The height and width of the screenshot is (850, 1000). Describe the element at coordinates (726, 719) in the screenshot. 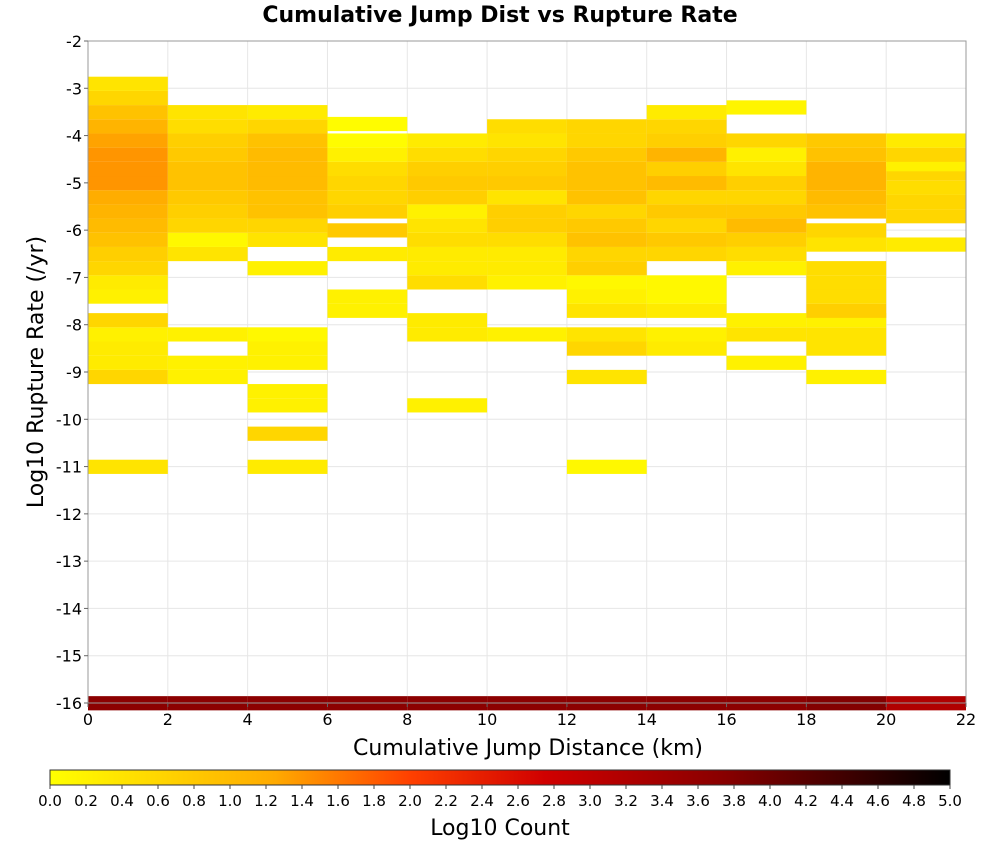

I see `x-tick-label: 16` at that location.